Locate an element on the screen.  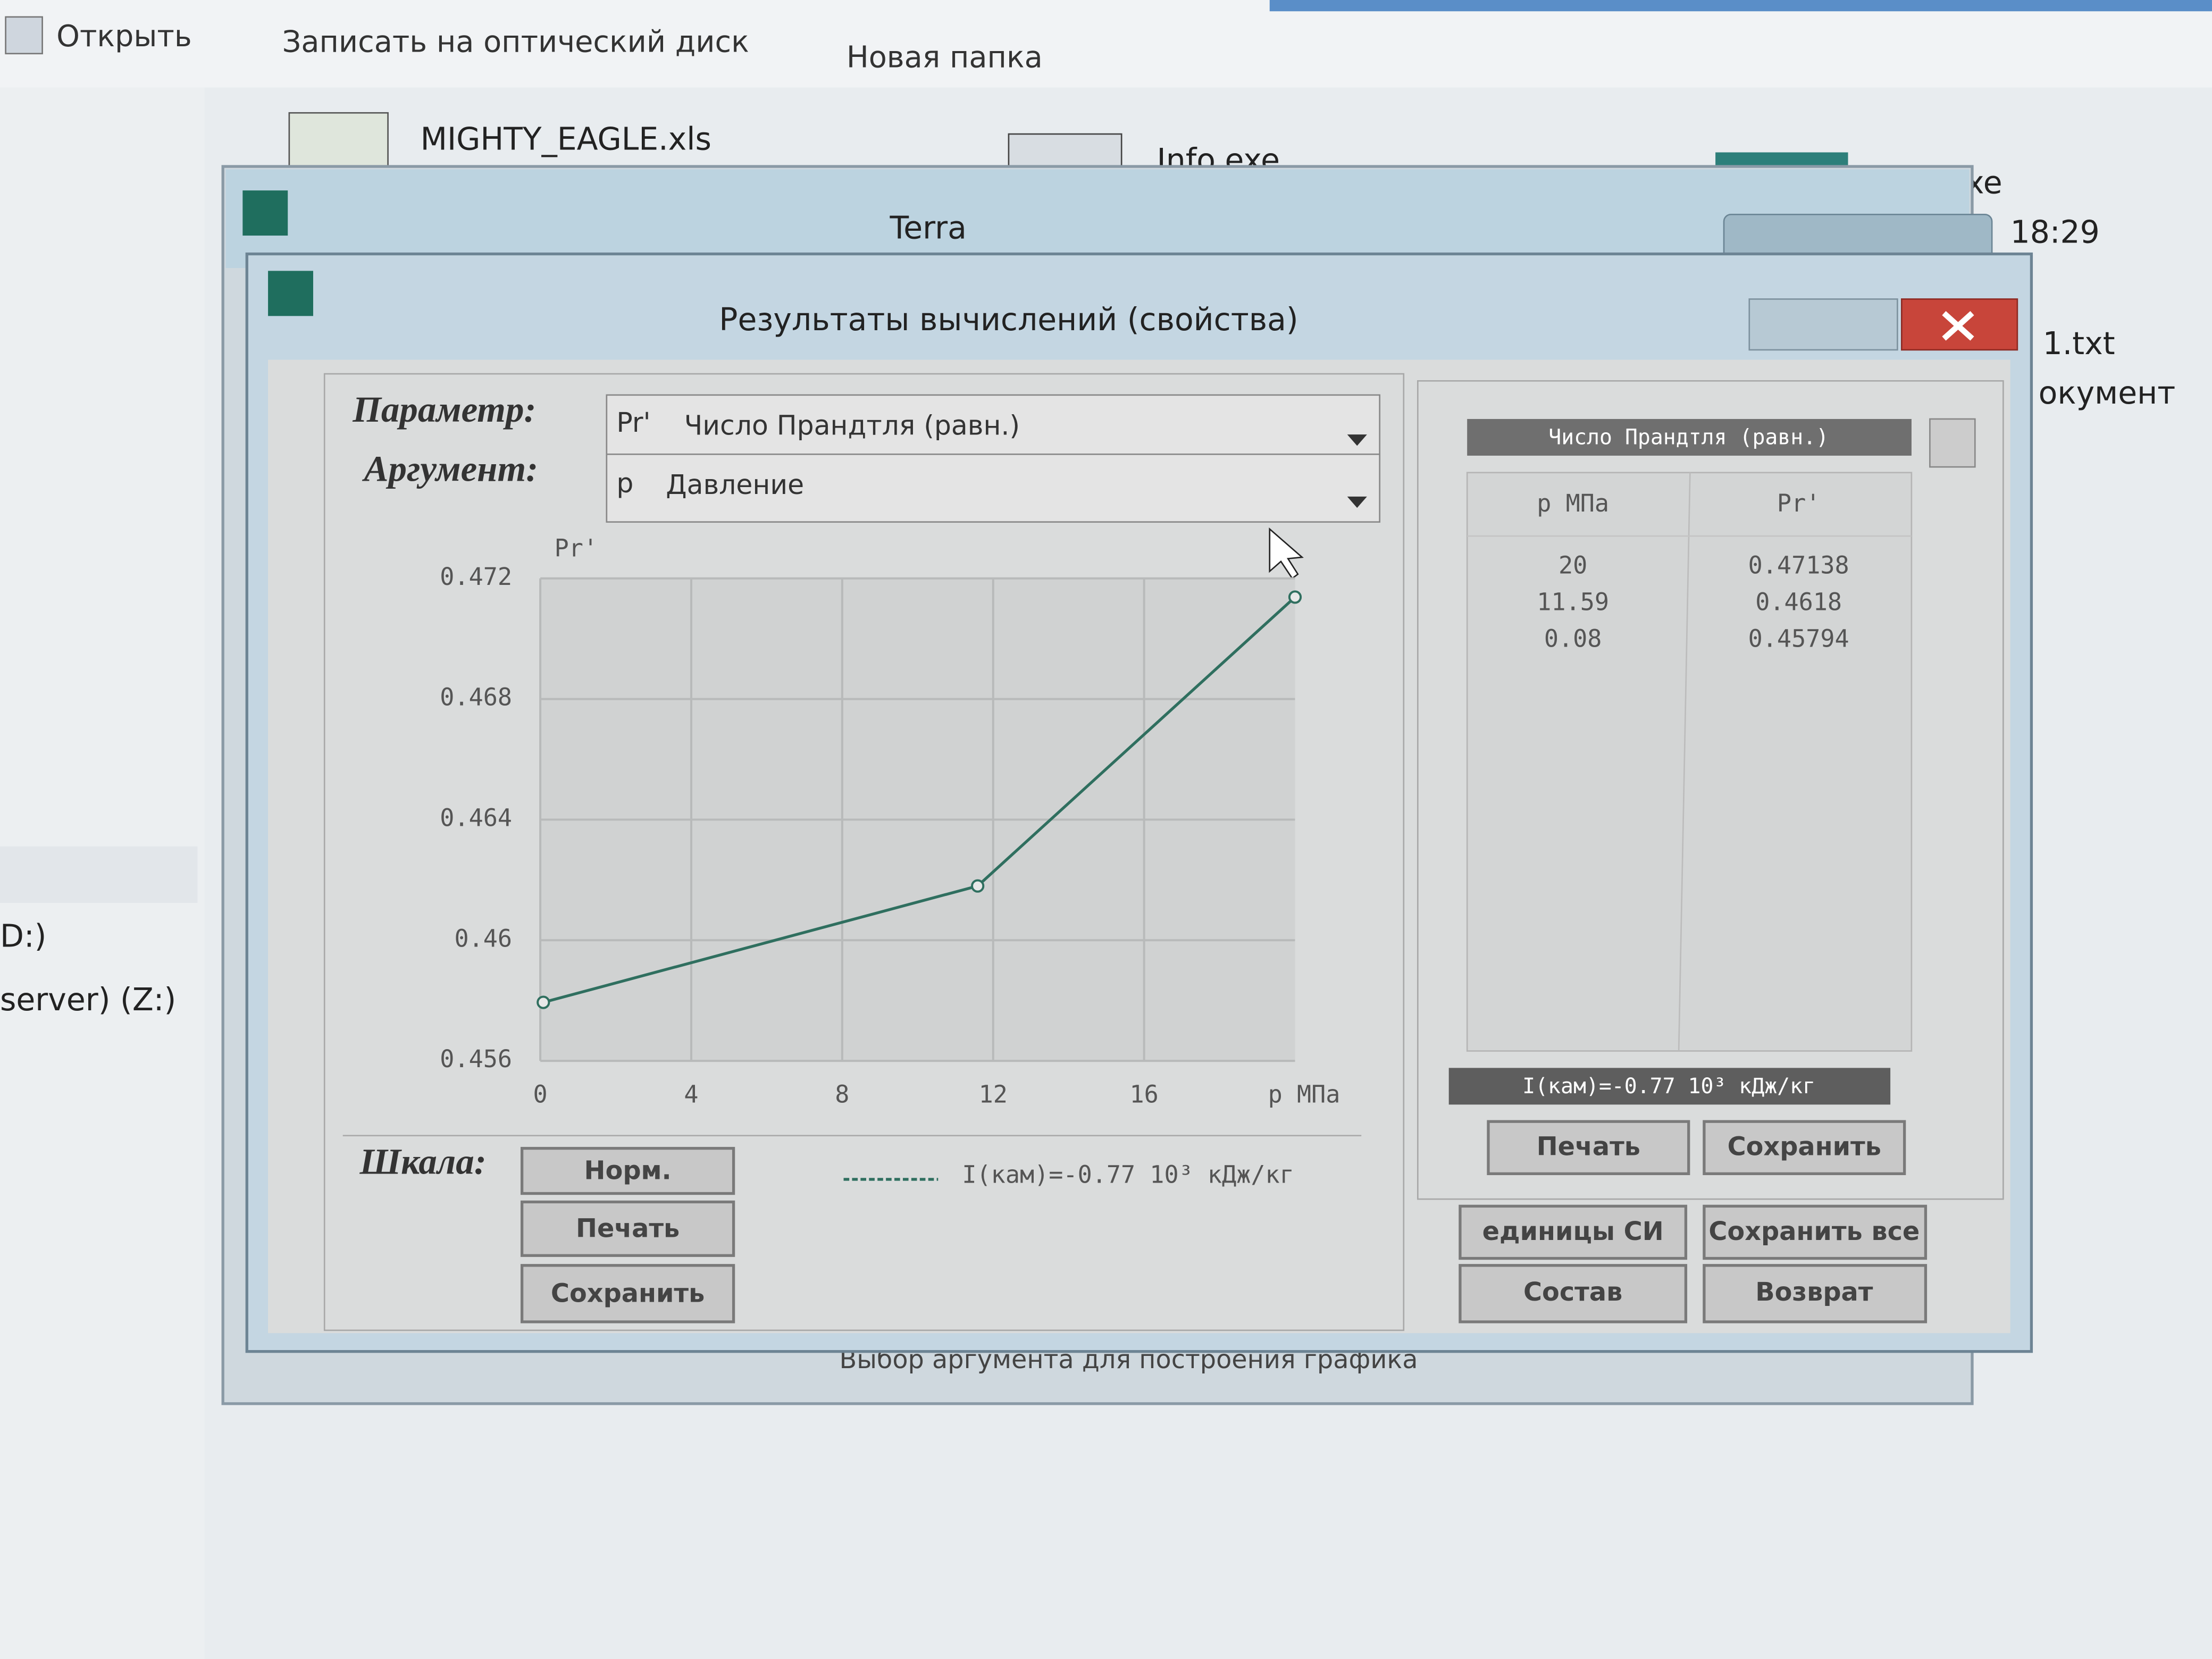
button: Возврат is located at coordinates (1815, 1293).